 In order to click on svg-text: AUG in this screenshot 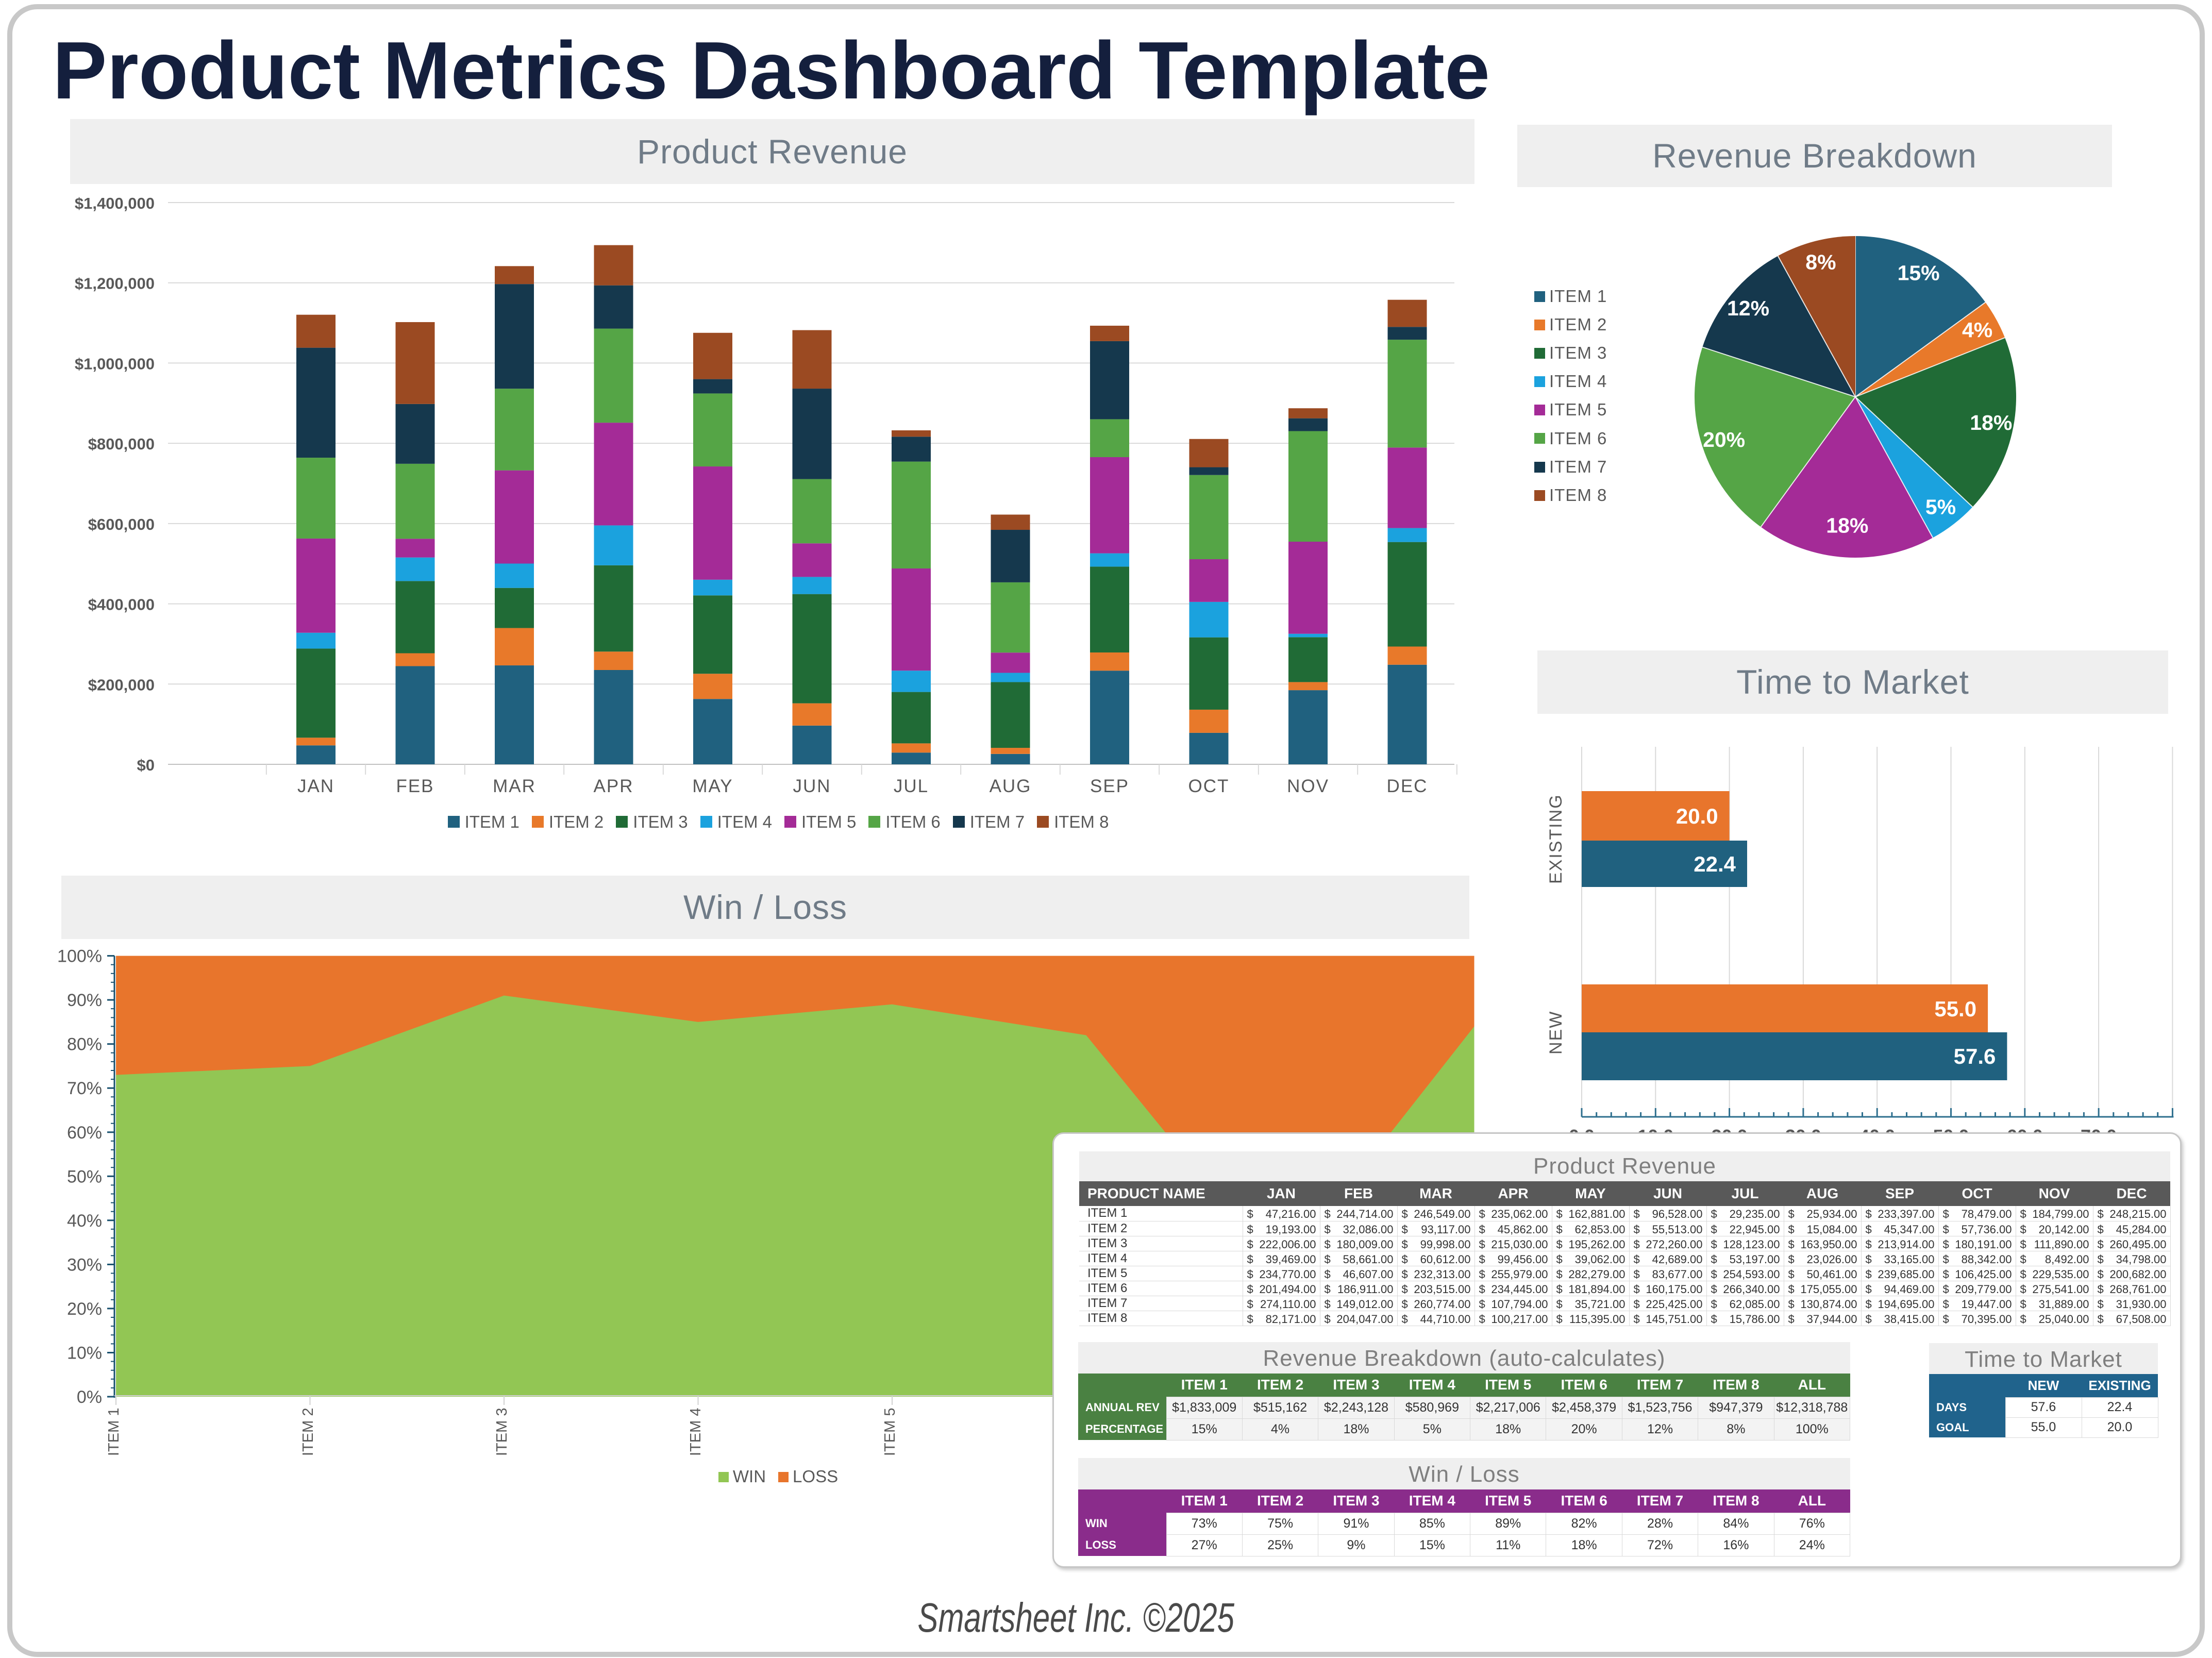, I will do `click(1011, 786)`.